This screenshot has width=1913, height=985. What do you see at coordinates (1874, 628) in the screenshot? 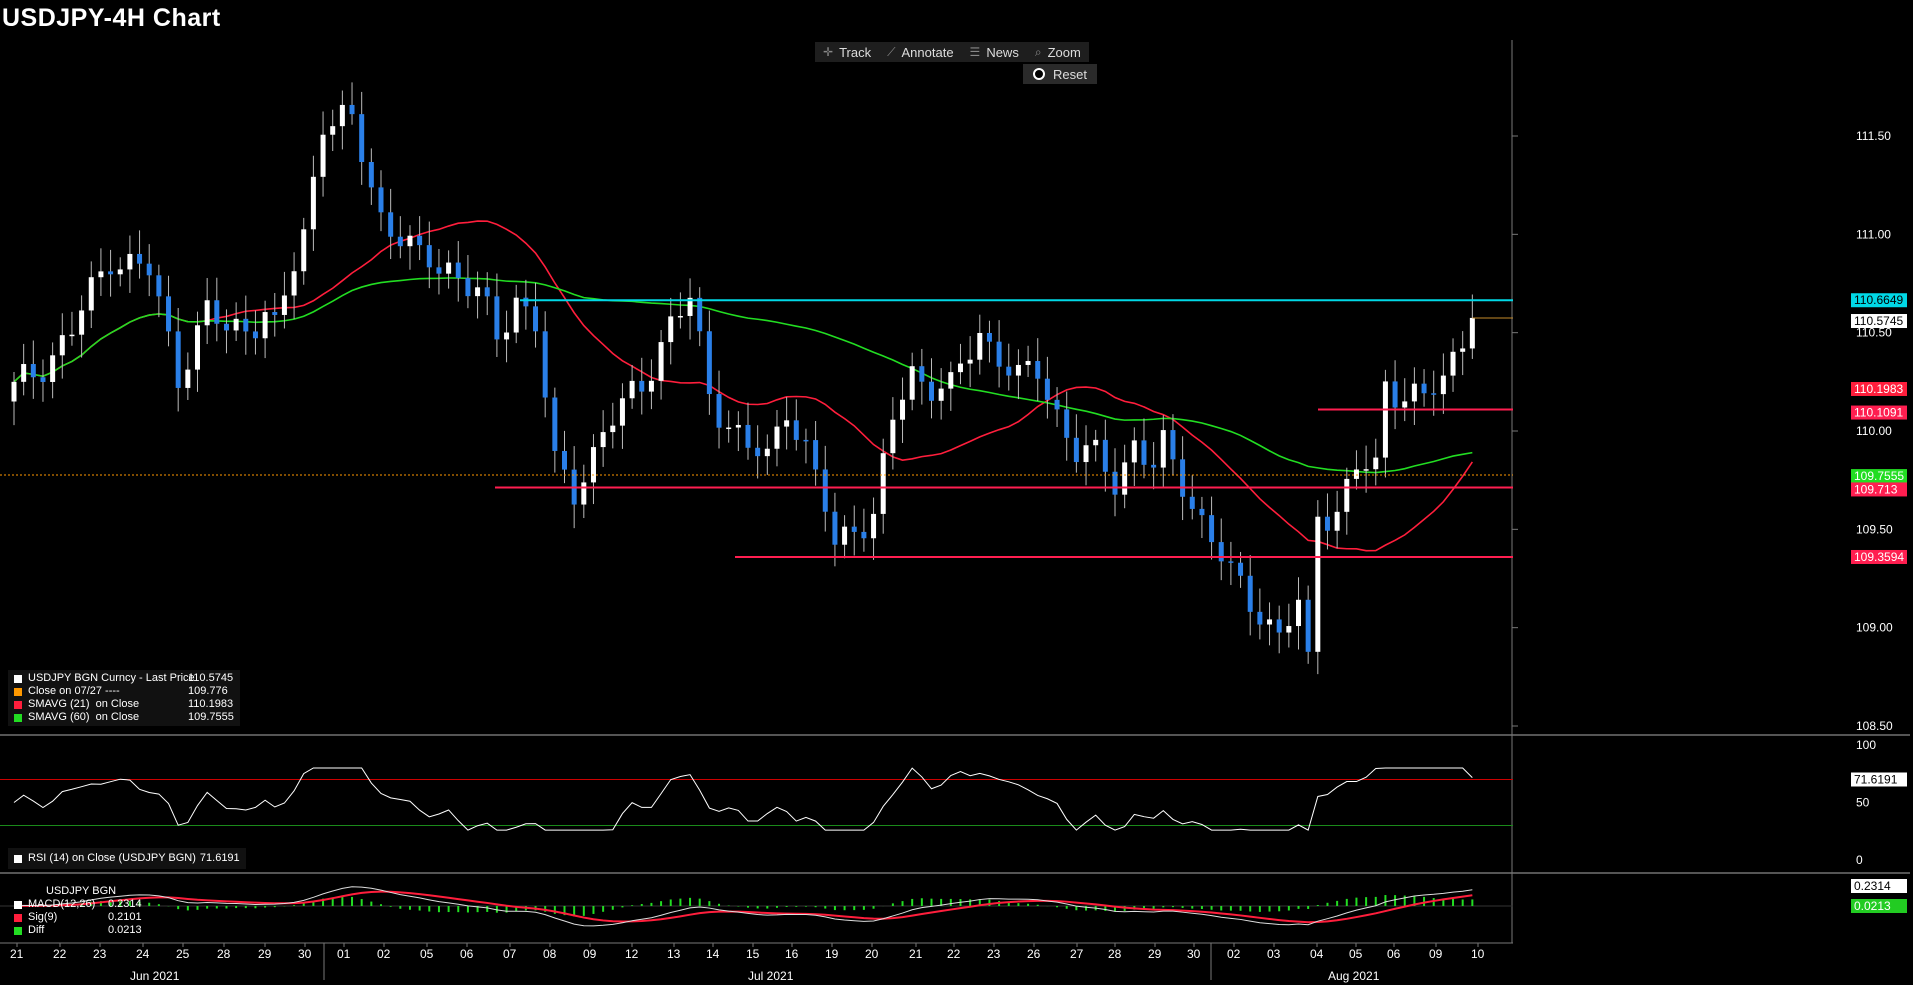
I see `y-tick-label: 109.00` at bounding box center [1874, 628].